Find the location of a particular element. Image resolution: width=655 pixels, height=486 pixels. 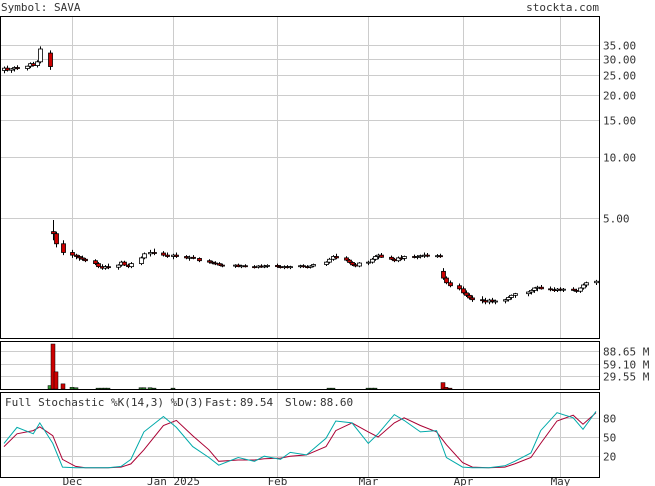

date-tick-label: Apr is located at coordinates (464, 480).